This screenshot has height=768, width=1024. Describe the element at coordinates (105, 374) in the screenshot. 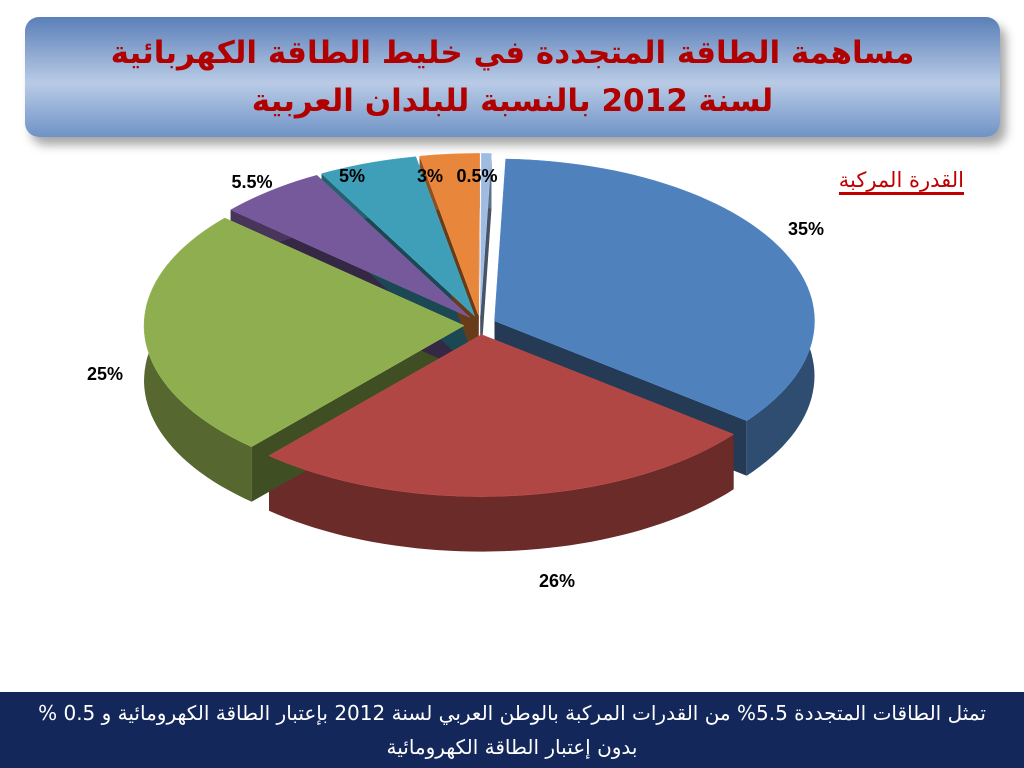

I see `data-label: 25%` at that location.